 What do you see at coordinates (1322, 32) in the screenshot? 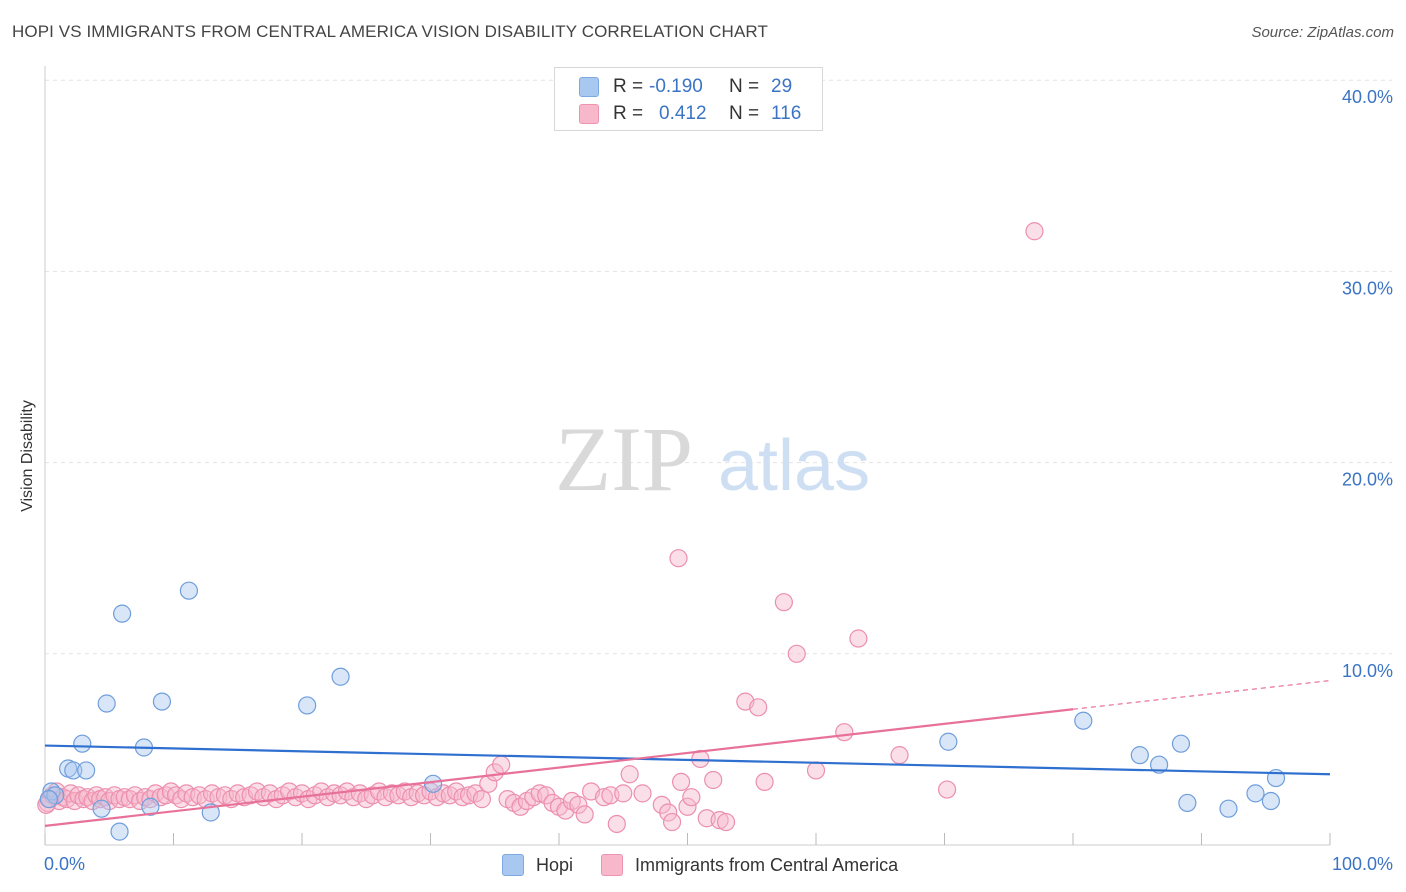
I see `source-label: Source: ZipAtlas.com` at bounding box center [1322, 32].